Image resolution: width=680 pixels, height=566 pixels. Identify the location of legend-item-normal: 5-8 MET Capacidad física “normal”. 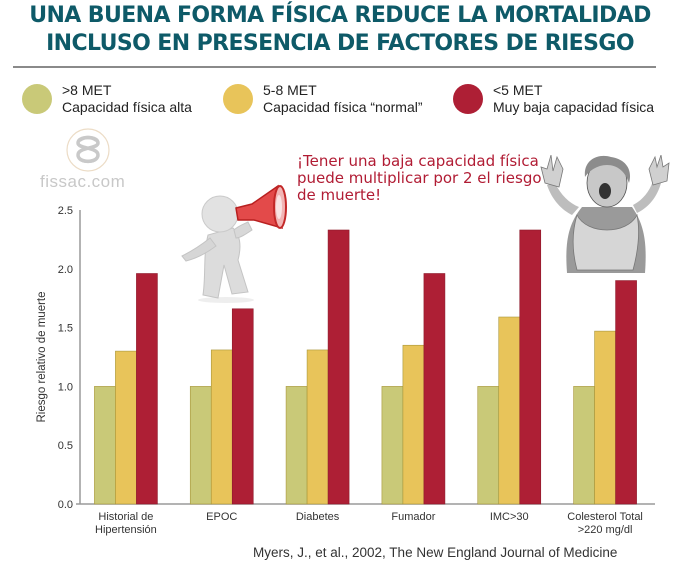
(323, 99).